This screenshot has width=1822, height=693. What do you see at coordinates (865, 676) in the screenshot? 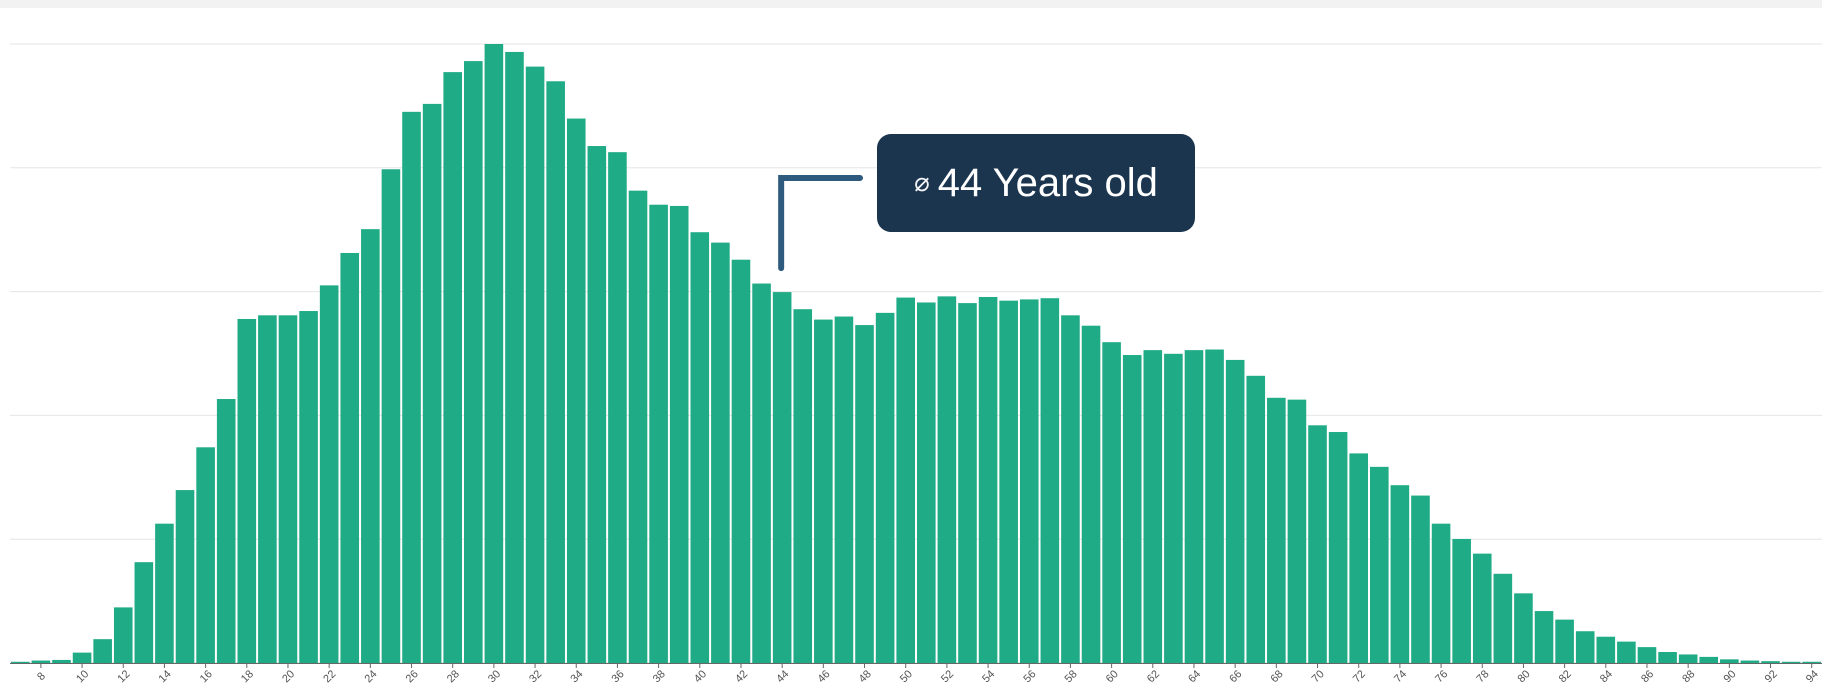
I see `x-tick-label: 48` at bounding box center [865, 676].